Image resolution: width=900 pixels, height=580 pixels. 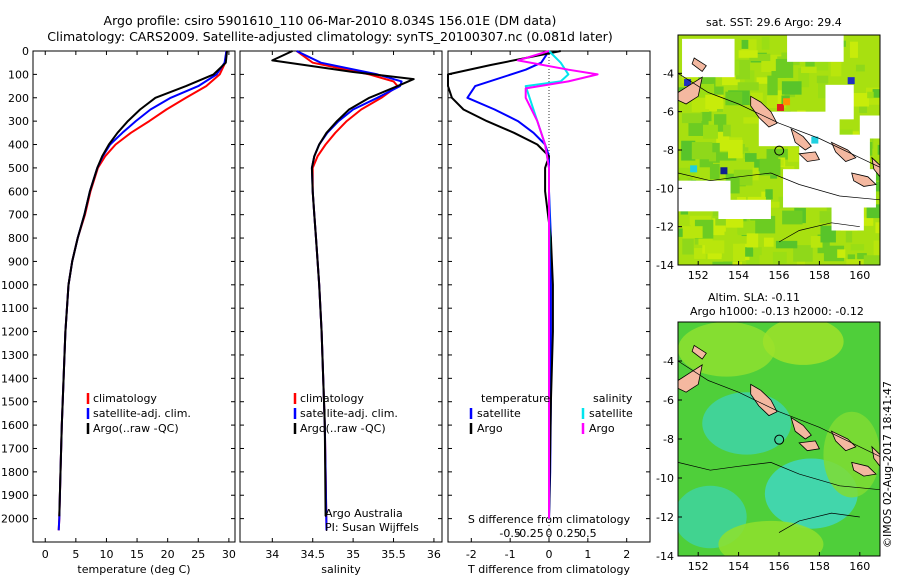 I want to click on x-tick-label: 0, so click(x=549, y=554).